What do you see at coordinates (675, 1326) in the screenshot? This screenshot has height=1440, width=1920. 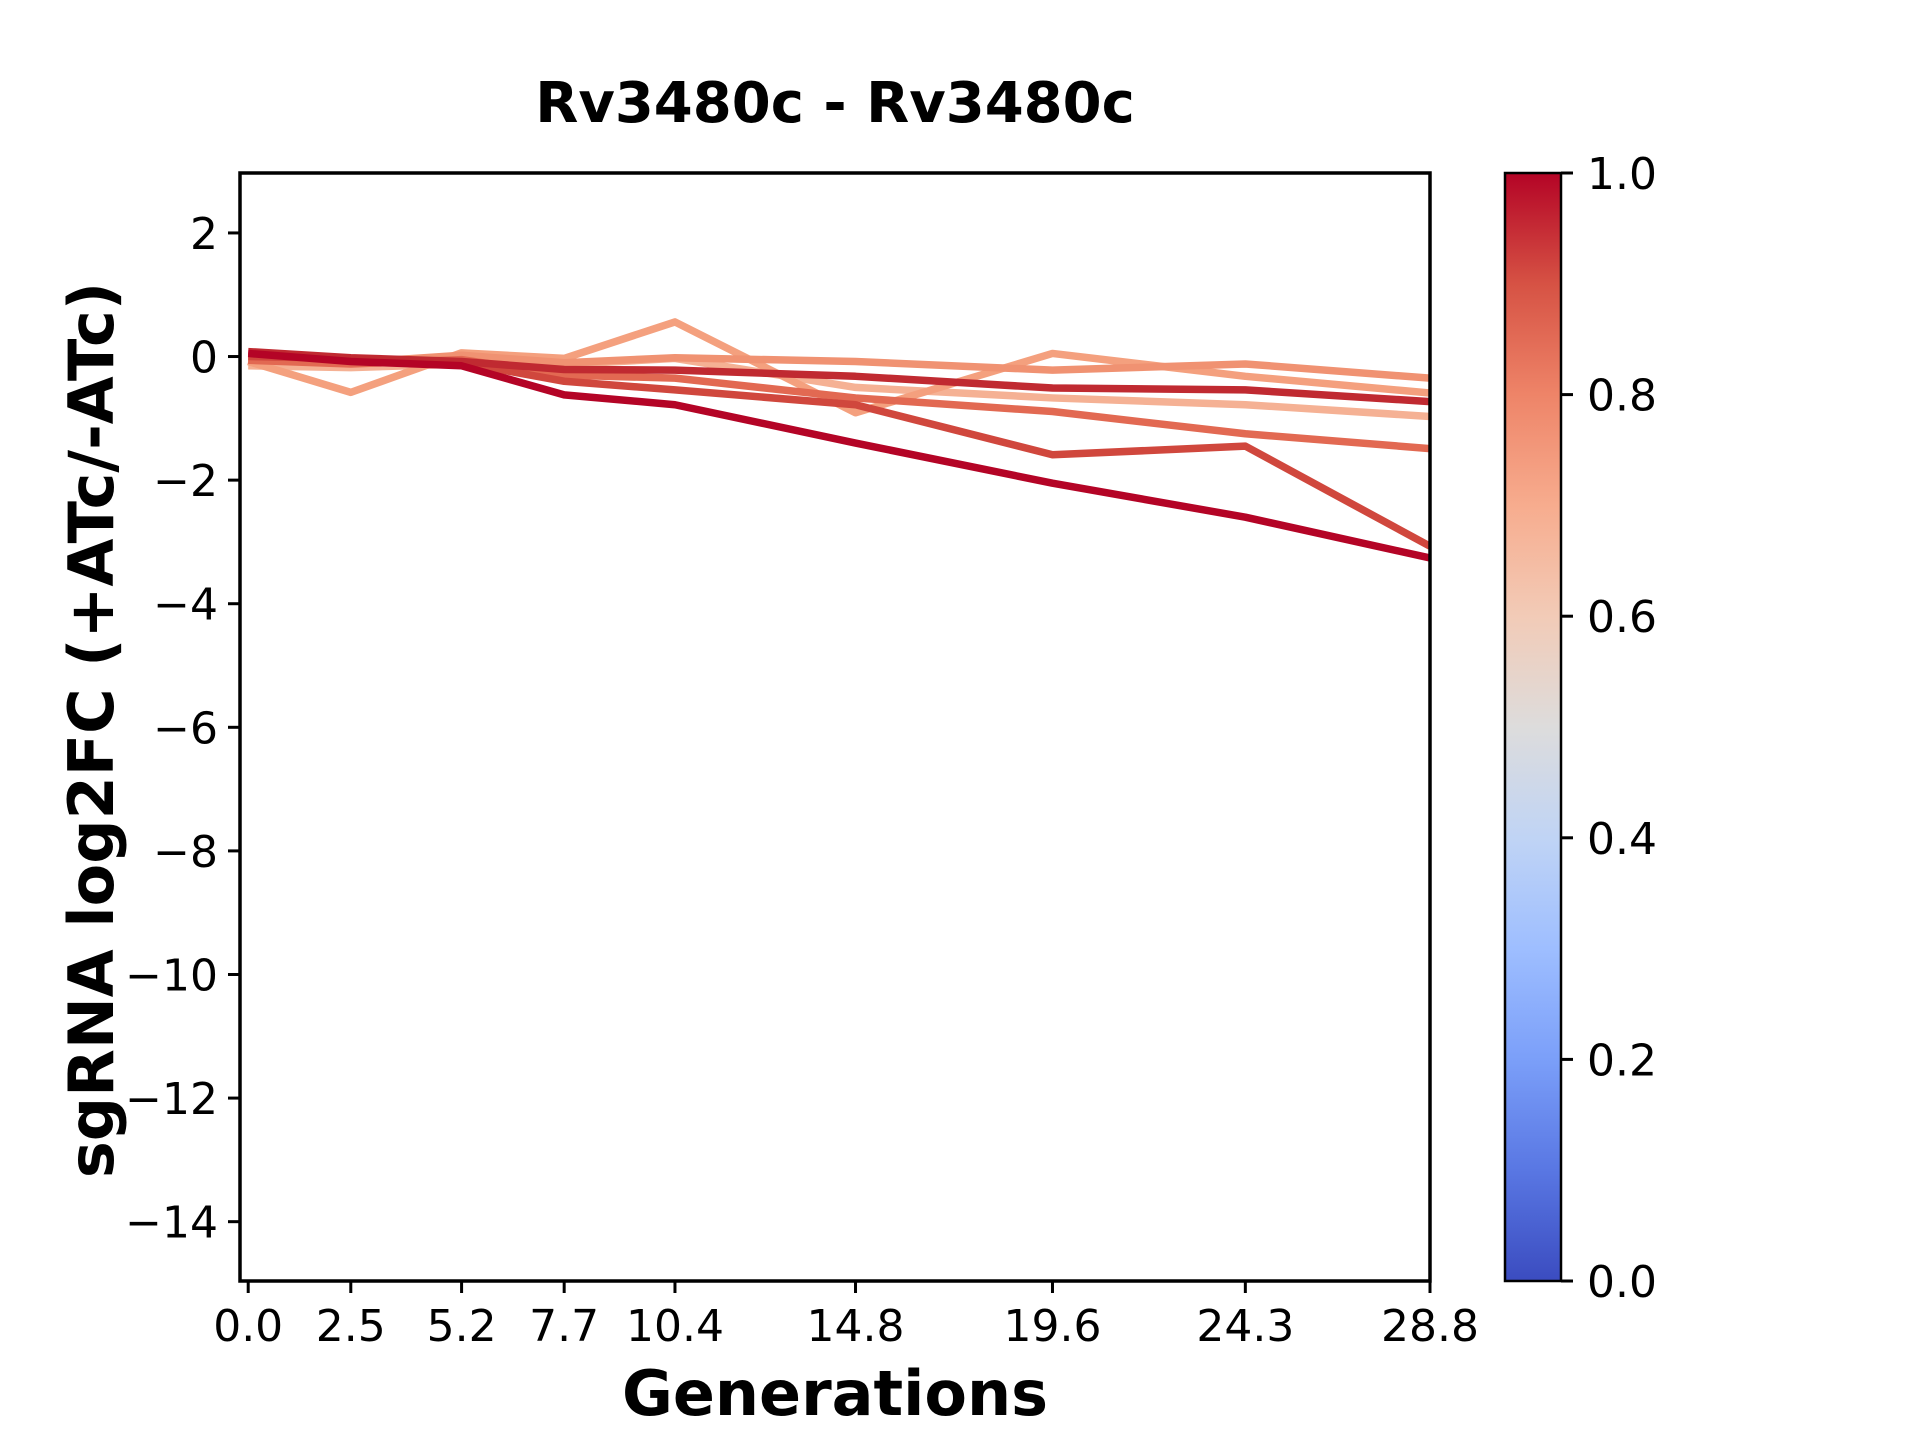 I see `x-tick-label: 10.4` at bounding box center [675, 1326].